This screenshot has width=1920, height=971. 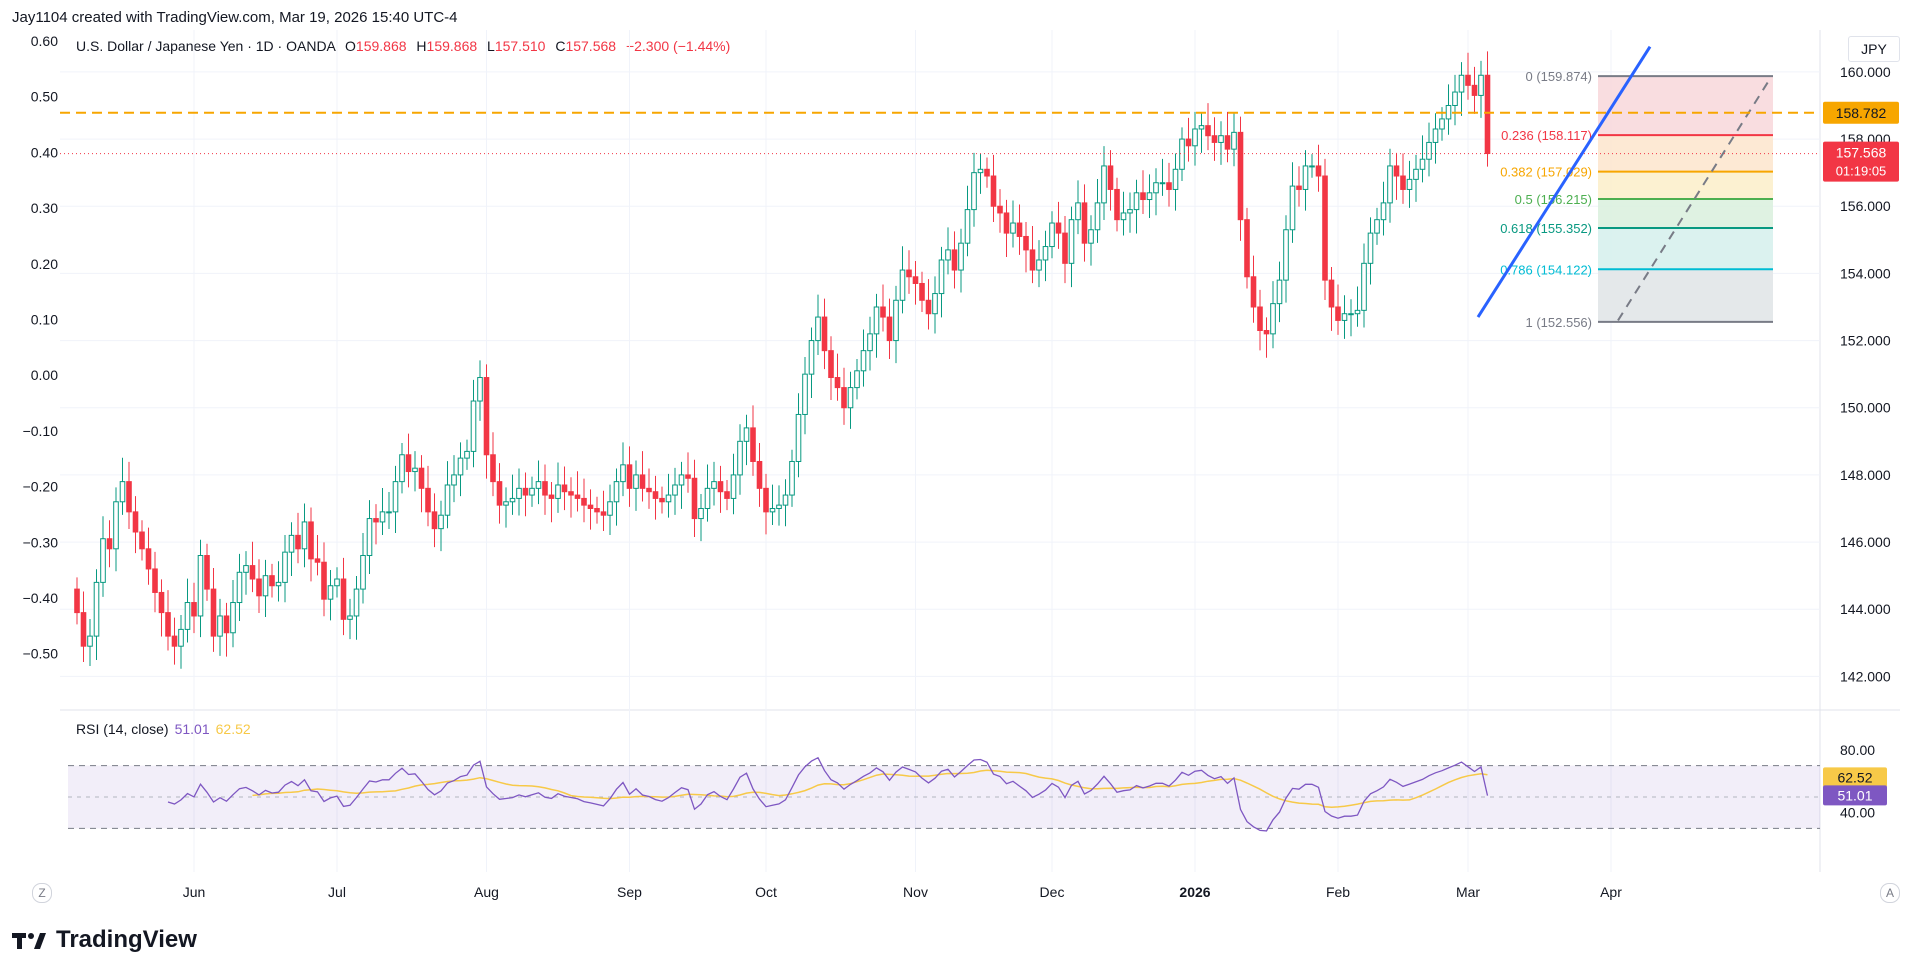 I want to click on fib-level-label: 0 (159.874), so click(x=1559, y=76).